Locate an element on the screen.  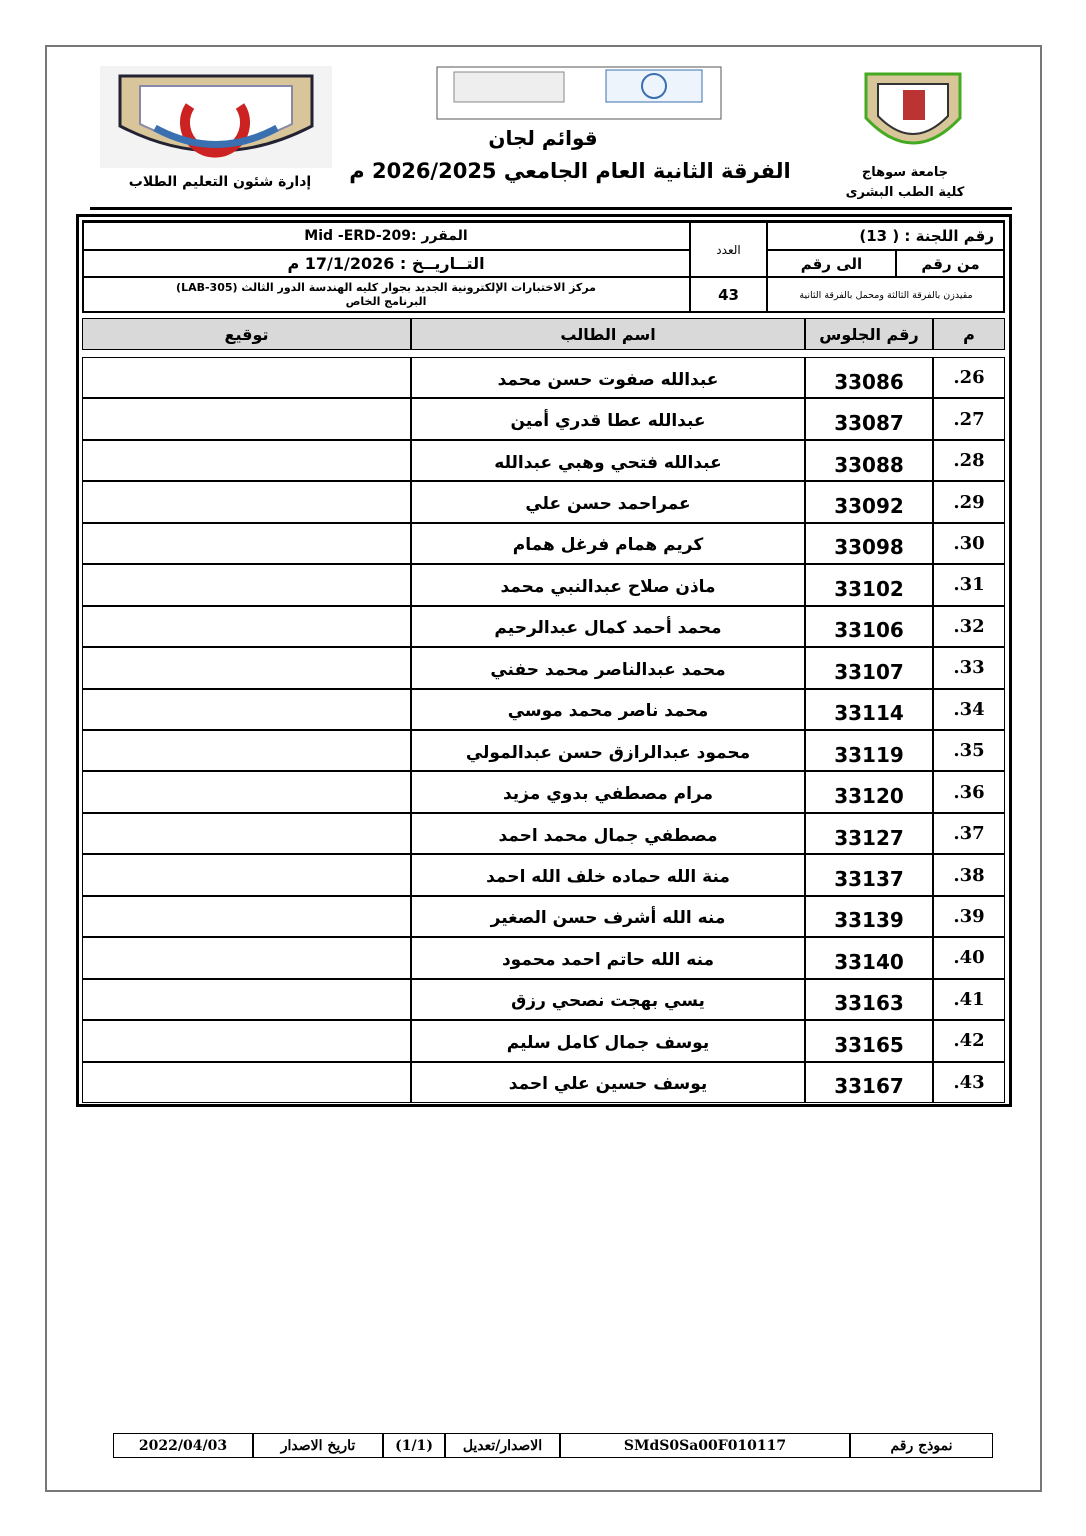
university: جامعة سوهاج is located at coordinates (905, 172).